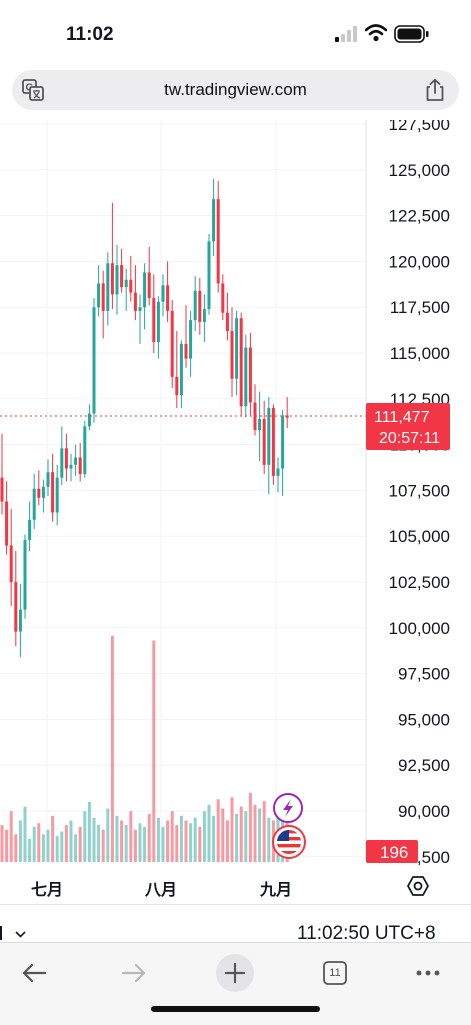 This screenshot has width=471, height=1025. Describe the element at coordinates (47, 890) in the screenshot. I see `time-axis-label-jul: 七月` at that location.